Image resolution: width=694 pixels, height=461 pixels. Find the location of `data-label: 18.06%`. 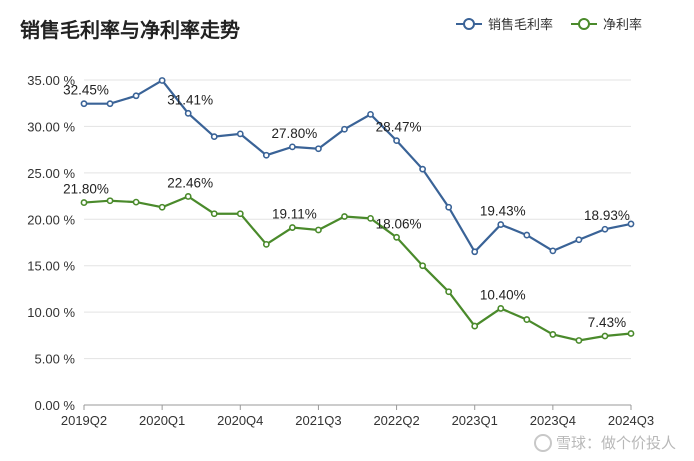

data-label: 18.06% is located at coordinates (399, 223).